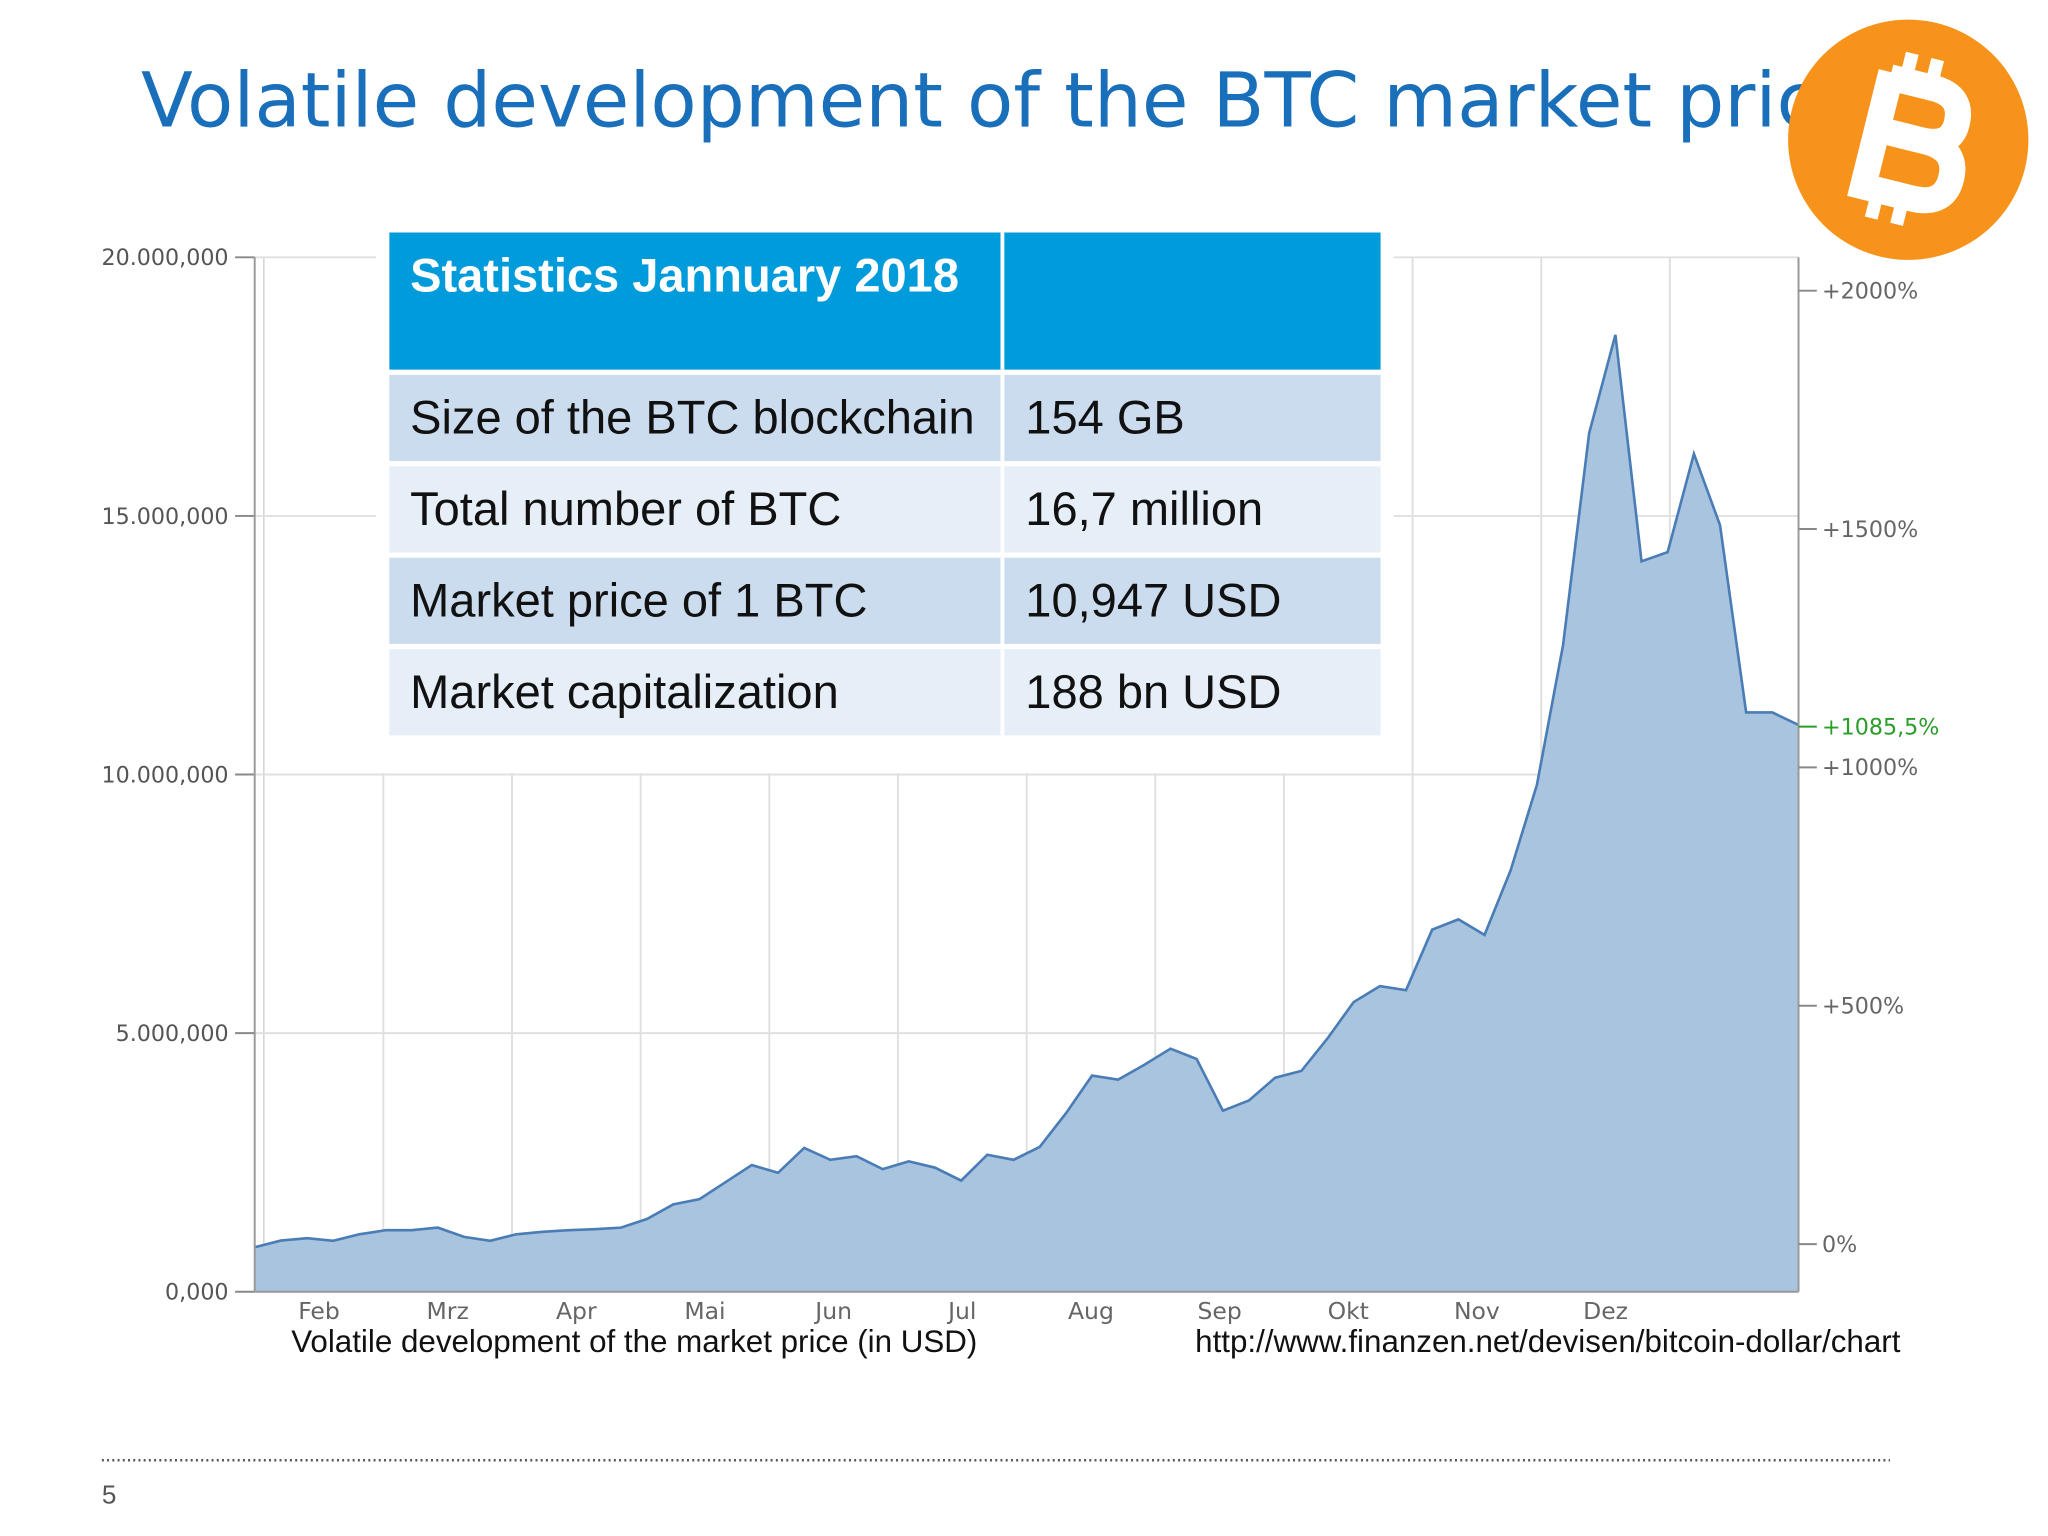 This screenshot has height=1536, width=2048. Describe the element at coordinates (165, 258) in the screenshot. I see `y-tick-label: 20.000,000` at that location.